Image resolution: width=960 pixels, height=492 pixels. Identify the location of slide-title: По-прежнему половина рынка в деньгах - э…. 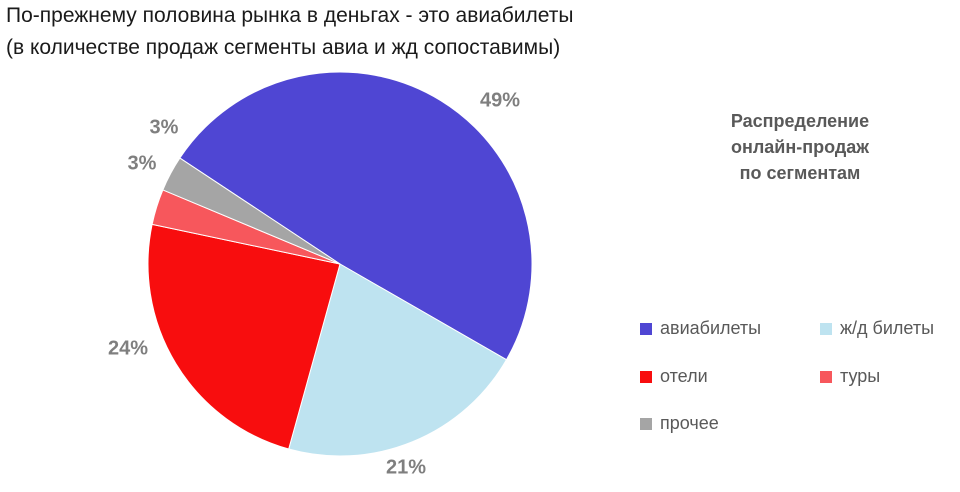
(290, 15).